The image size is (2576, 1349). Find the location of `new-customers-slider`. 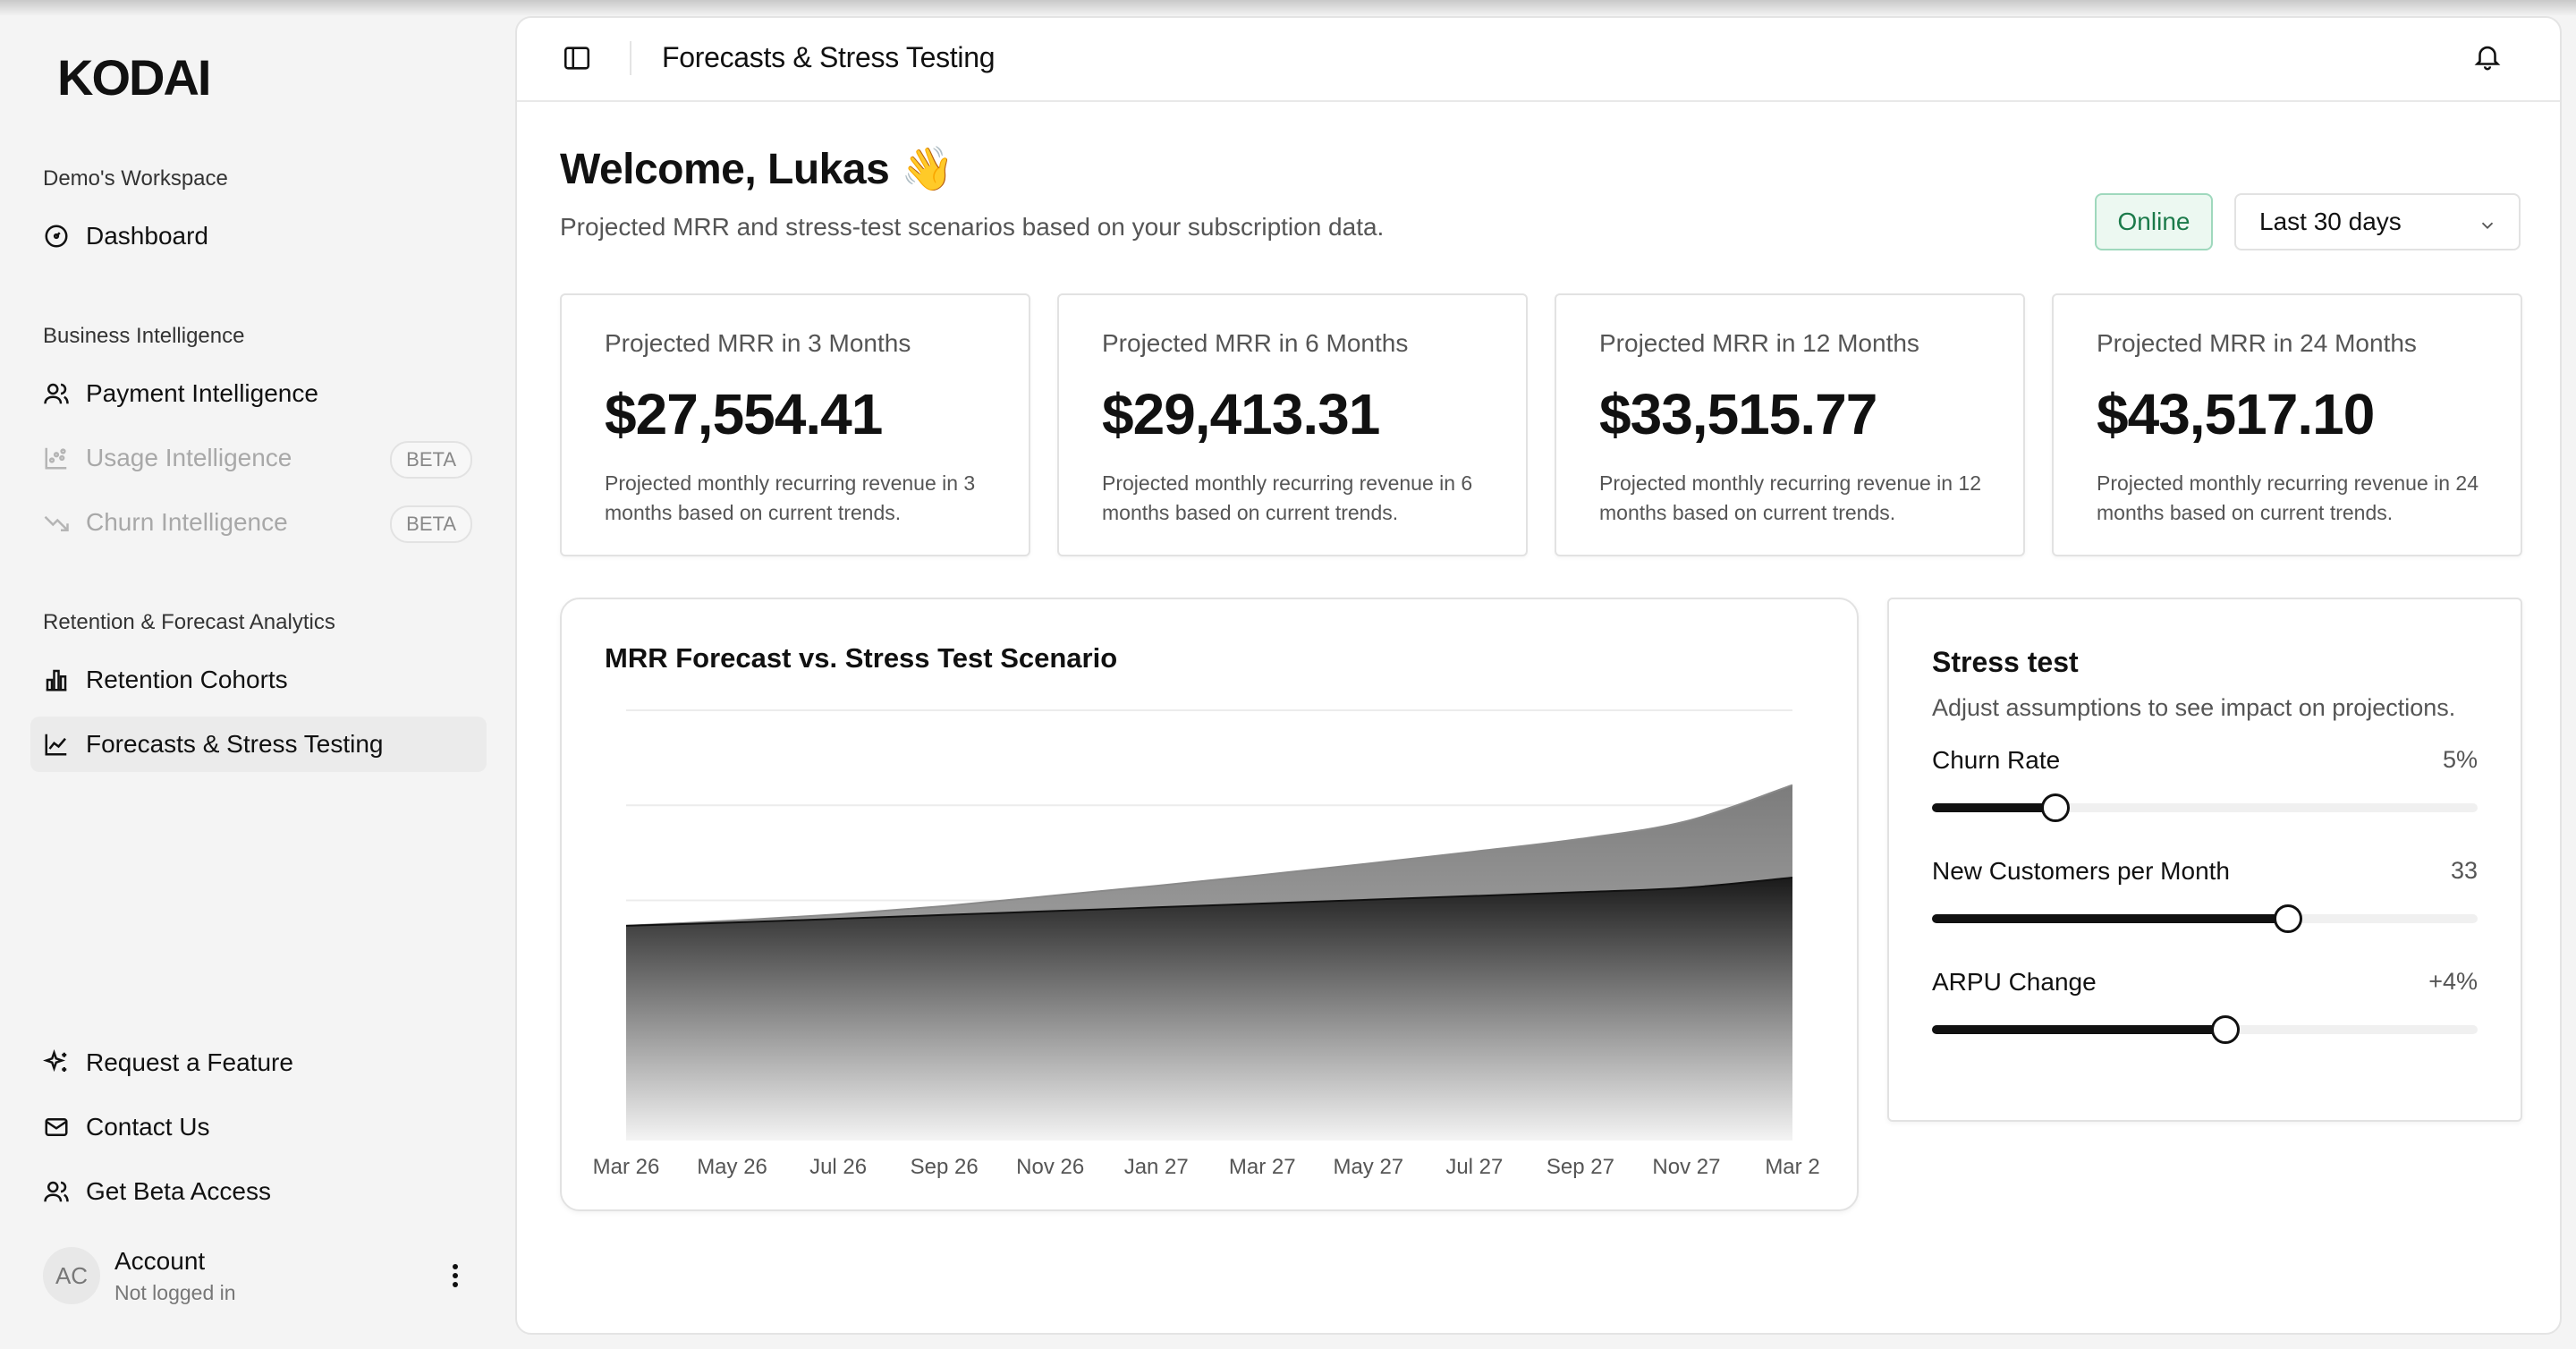

new-customers-slider is located at coordinates (2205, 918).